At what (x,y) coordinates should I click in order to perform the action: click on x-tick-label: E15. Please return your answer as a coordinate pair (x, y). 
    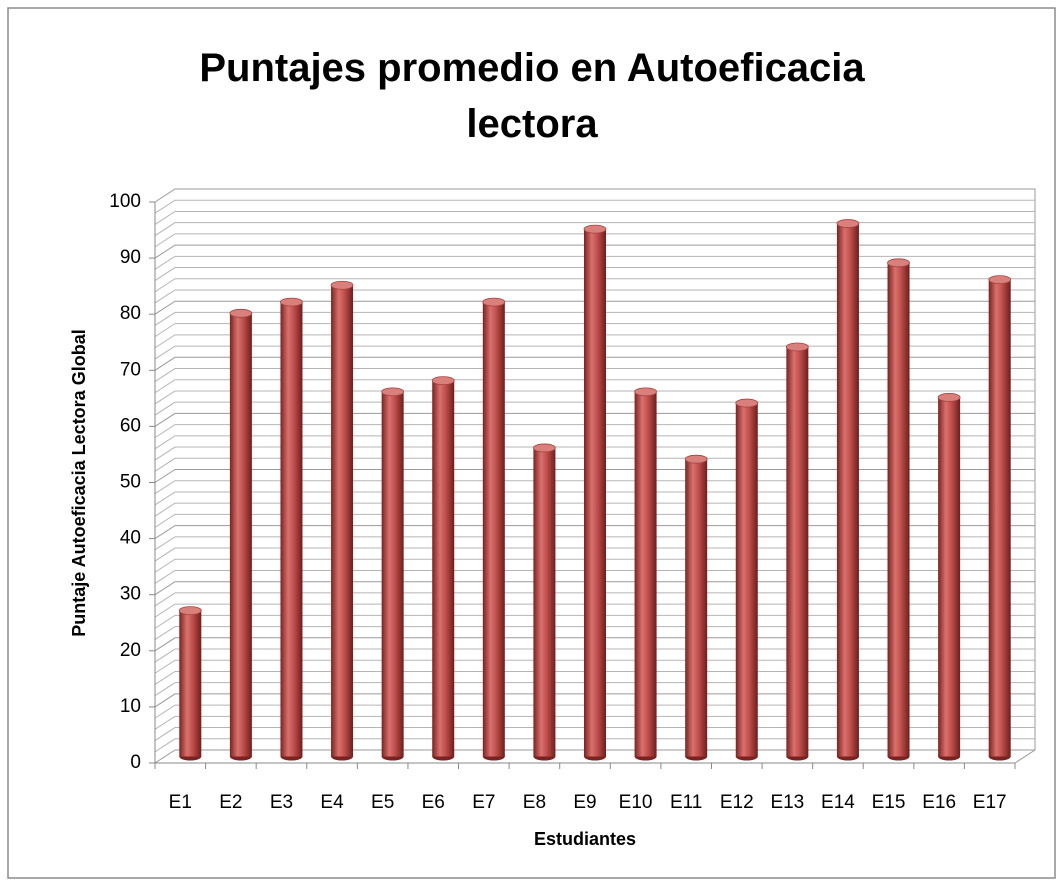
    Looking at the image, I should click on (889, 802).